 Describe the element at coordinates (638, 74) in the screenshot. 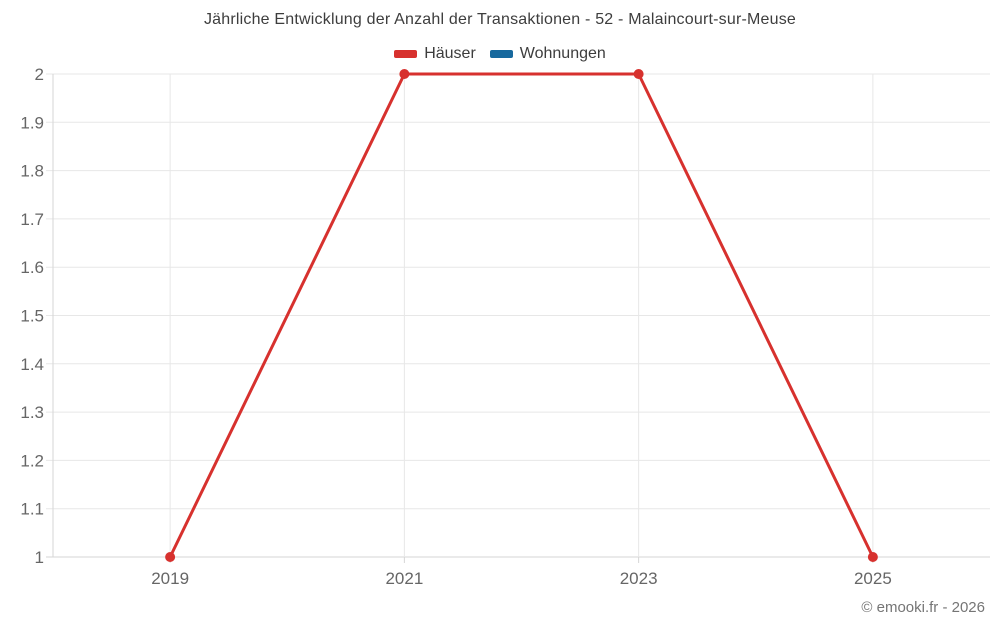

I see `data-point-häuser-2023` at that location.